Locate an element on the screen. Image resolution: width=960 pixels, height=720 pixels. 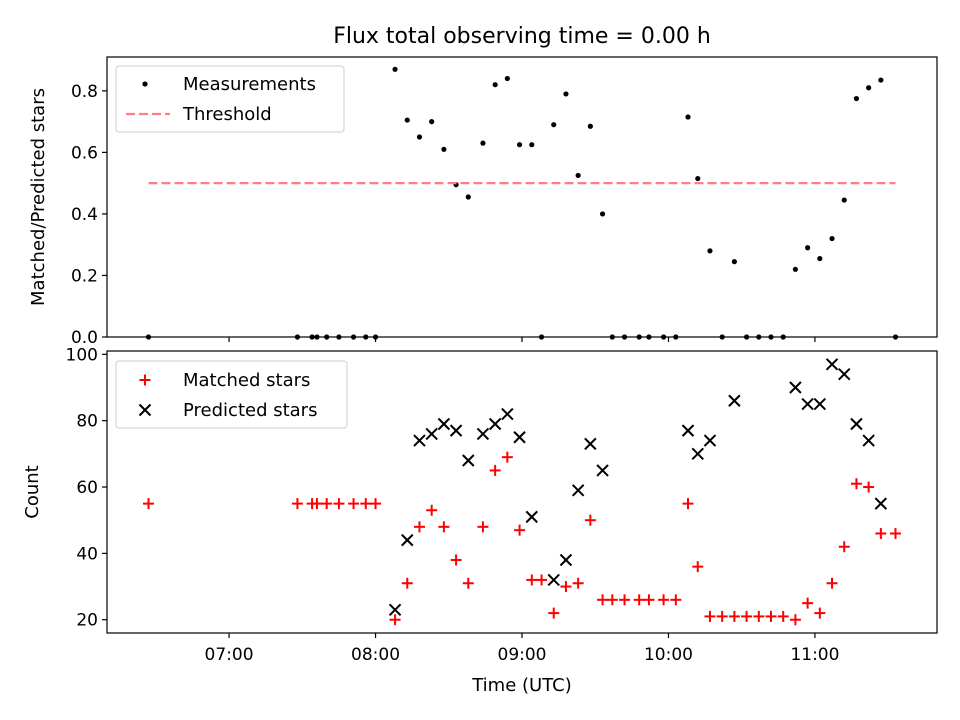
legend-threshold-label: Threshold is located at coordinates (227, 114).